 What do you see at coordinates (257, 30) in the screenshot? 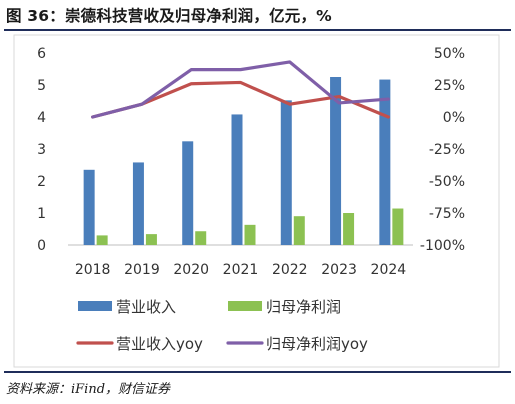
I see `title-rule` at bounding box center [257, 30].